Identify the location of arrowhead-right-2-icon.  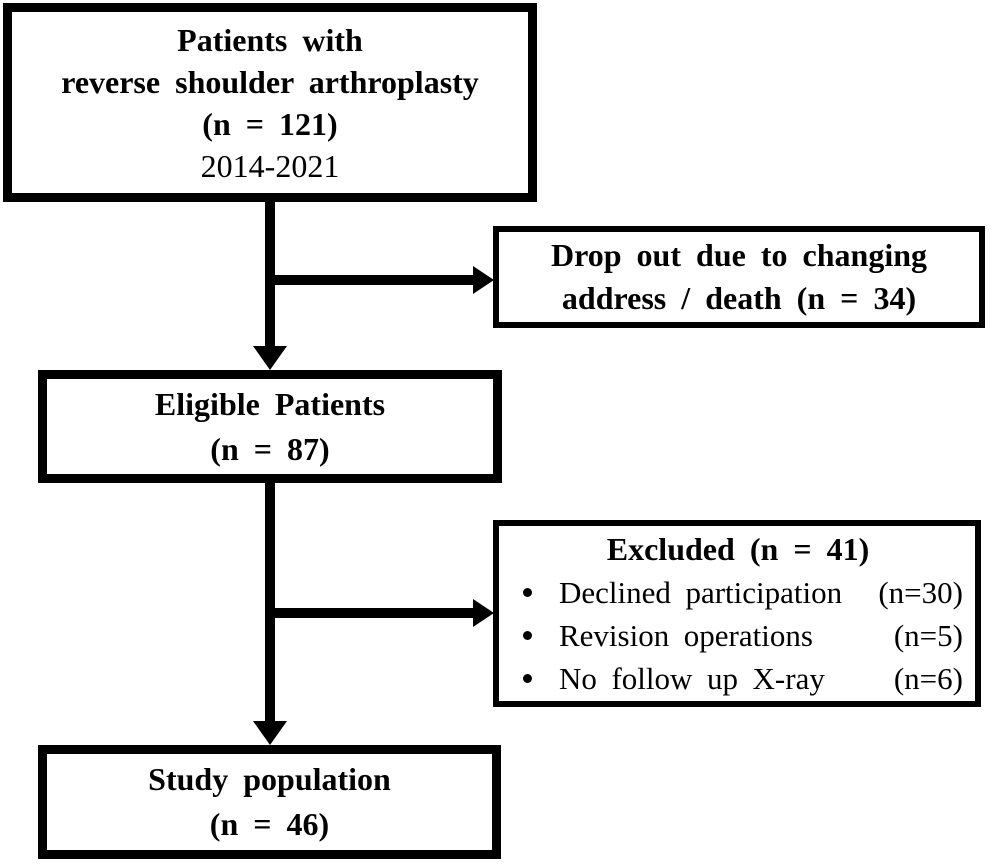
(483, 613).